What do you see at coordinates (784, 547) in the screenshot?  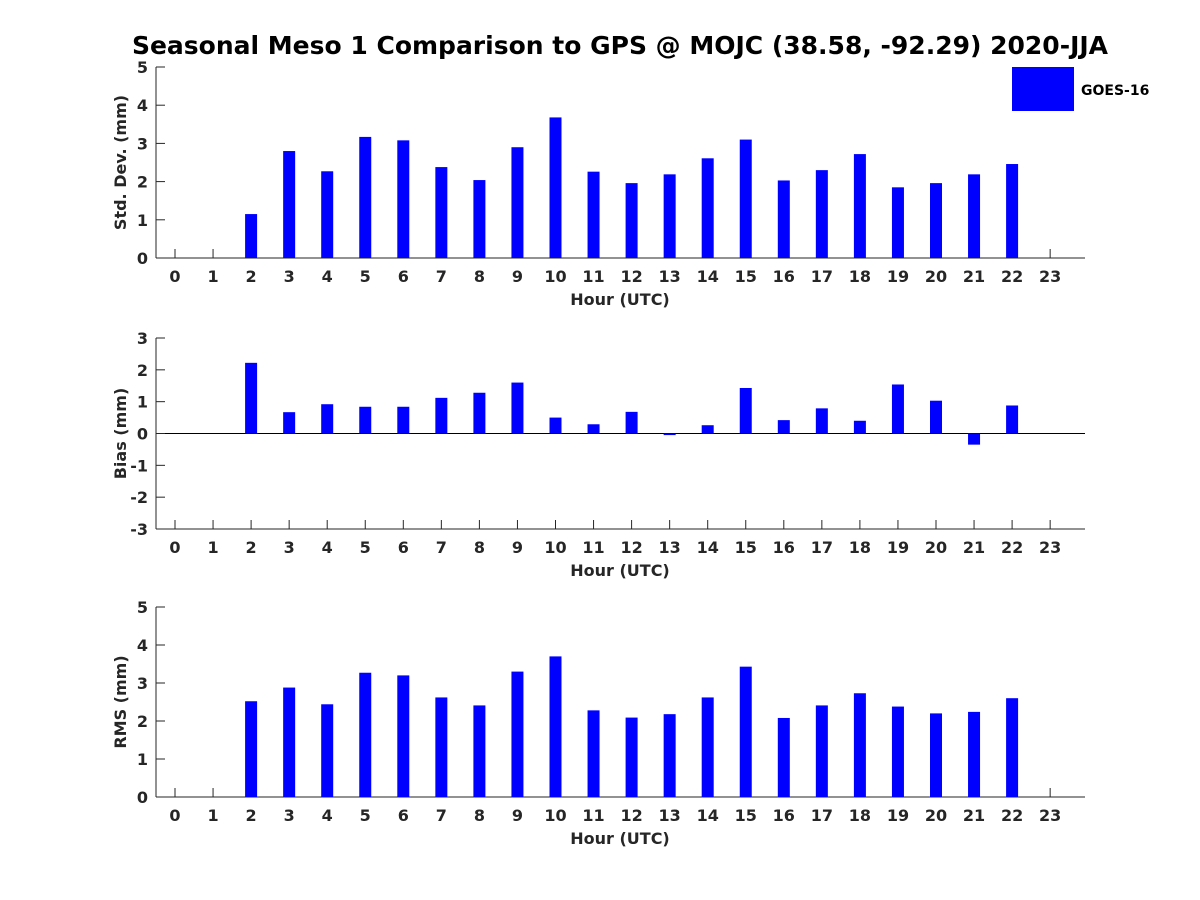 I see `x-tick-label: 16` at bounding box center [784, 547].